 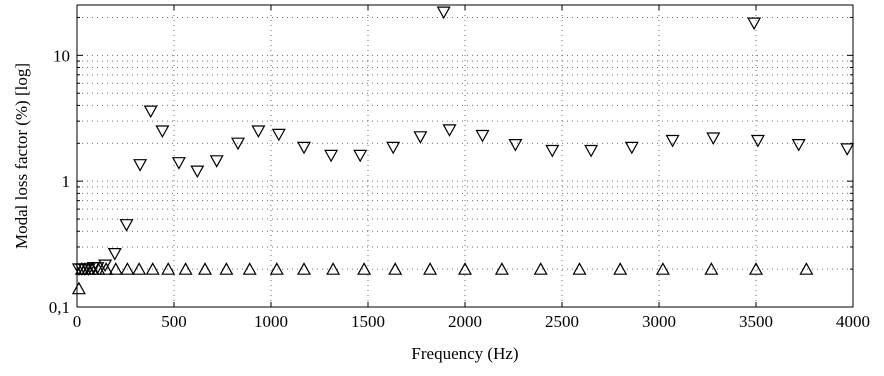 I want to click on y-tick-label: 10, so click(x=61, y=55).